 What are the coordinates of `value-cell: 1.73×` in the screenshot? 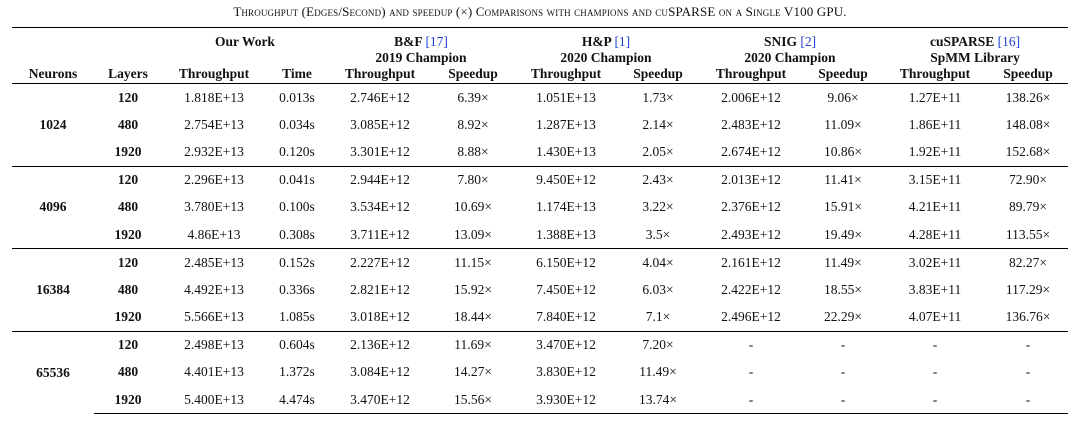 It's located at (658, 97).